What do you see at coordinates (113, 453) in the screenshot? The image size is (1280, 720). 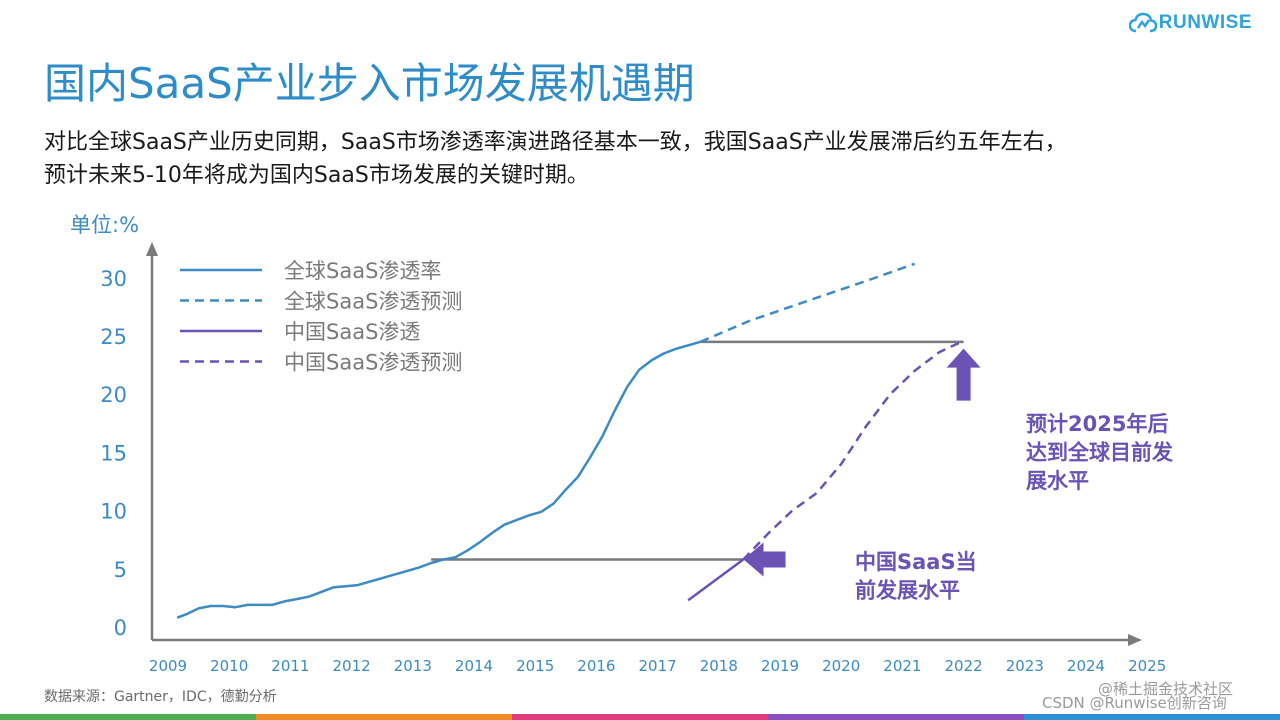 I see `y-tick-label: 15` at bounding box center [113, 453].